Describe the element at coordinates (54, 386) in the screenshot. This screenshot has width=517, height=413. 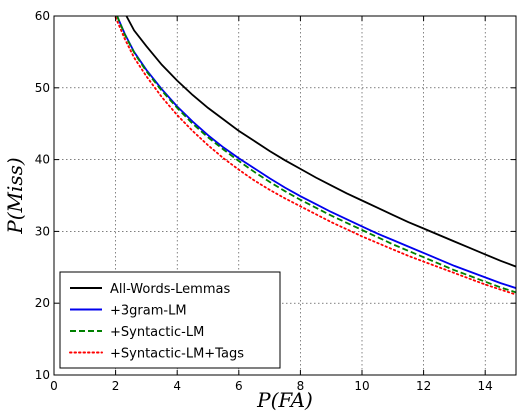
I see `x-tick-label: 0` at that location.